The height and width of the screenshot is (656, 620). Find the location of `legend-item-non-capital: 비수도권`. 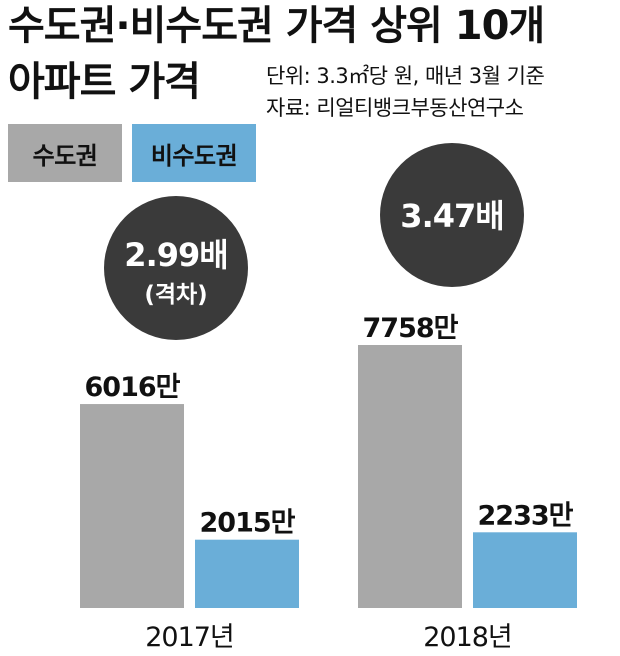

legend-item-non-capital: 비수도권 is located at coordinates (194, 153).